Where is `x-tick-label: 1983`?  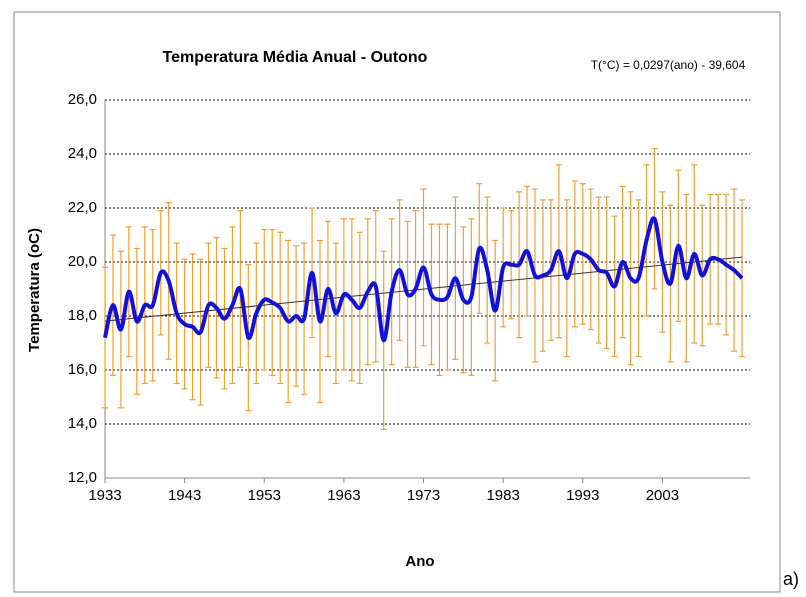
x-tick-label: 1983 is located at coordinates (502, 495).